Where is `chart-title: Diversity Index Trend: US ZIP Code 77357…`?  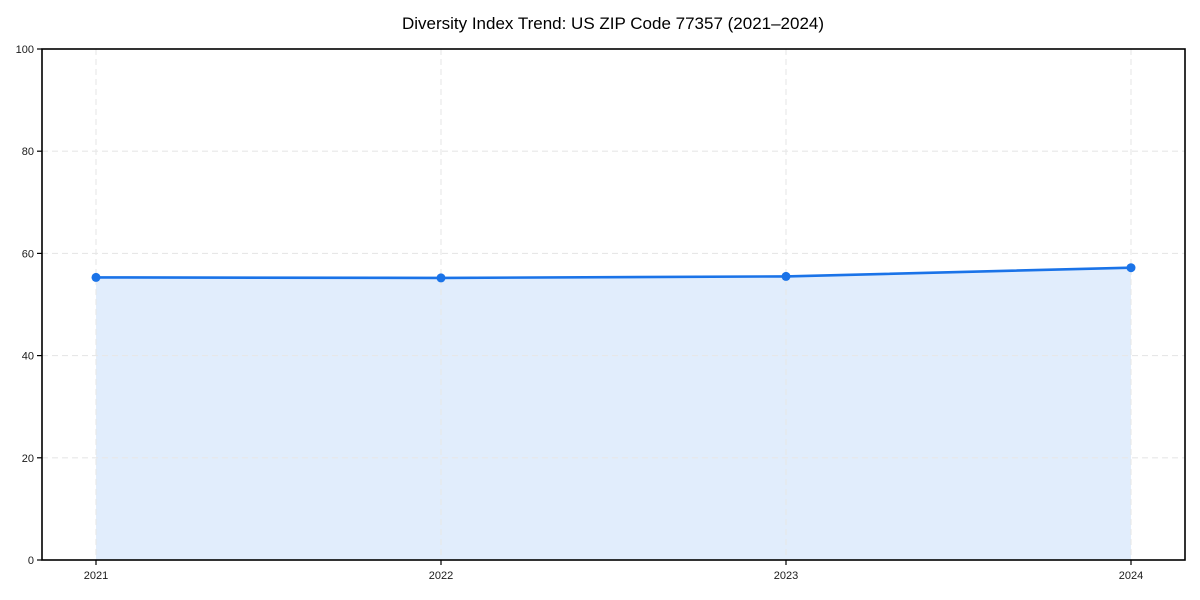
chart-title: Diversity Index Trend: US ZIP Code 77357… is located at coordinates (613, 23).